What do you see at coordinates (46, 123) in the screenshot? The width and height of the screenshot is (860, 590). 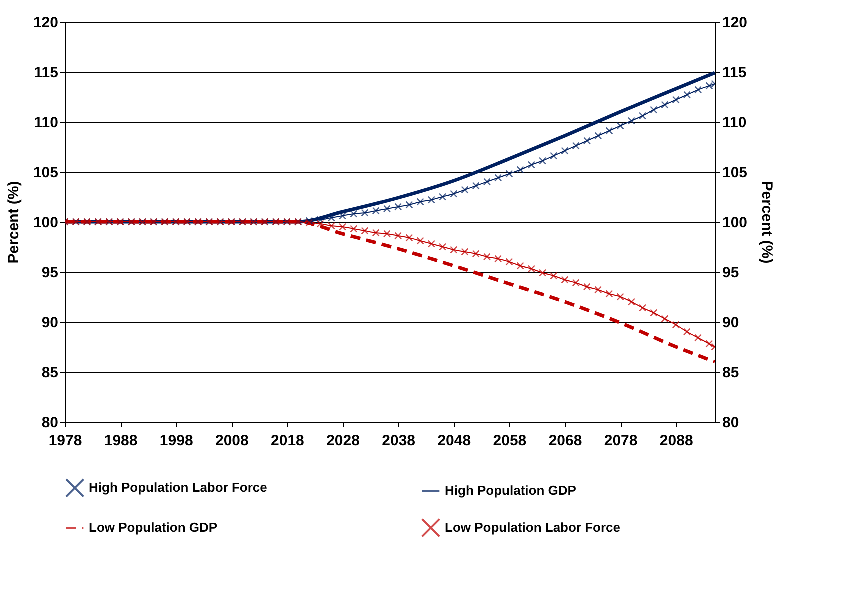 I see `y-tick-label: 110` at bounding box center [46, 123].